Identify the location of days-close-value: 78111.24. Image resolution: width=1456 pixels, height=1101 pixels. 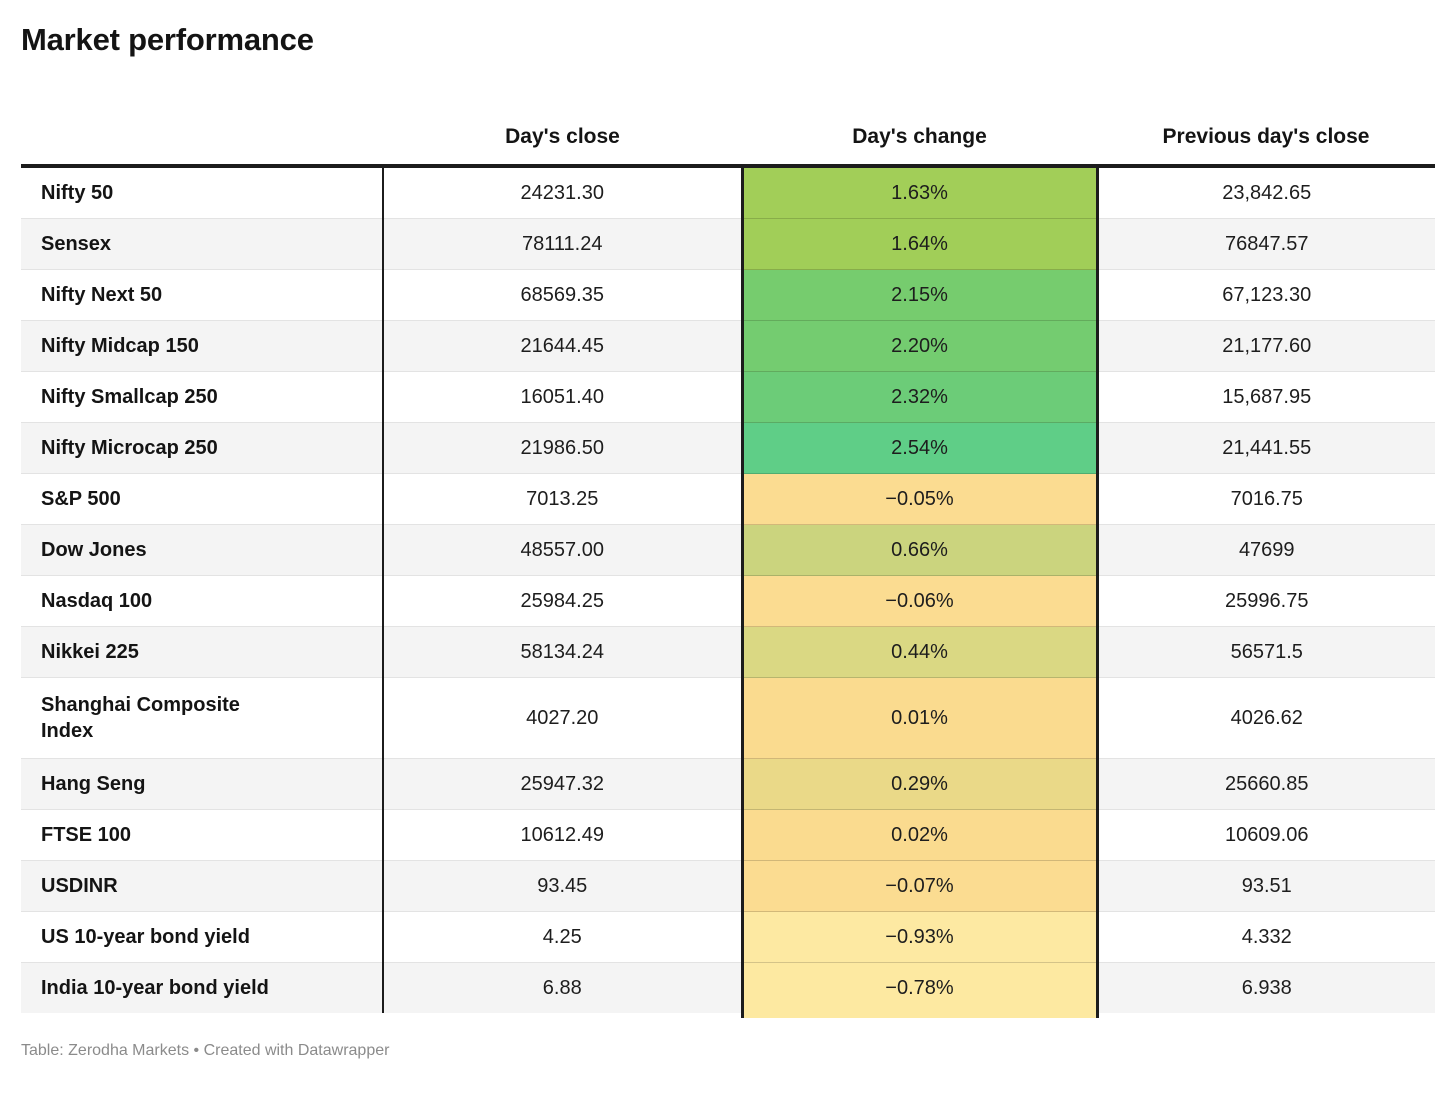
(562, 244).